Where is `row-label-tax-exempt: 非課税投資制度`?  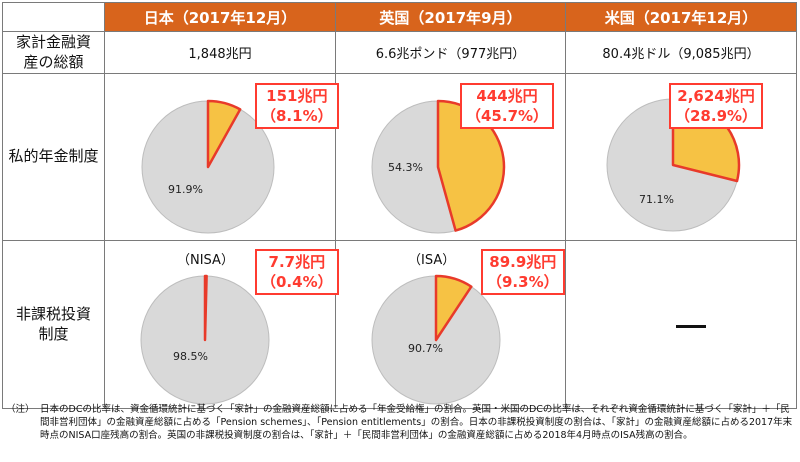
row-label-tax-exempt: 非課税投資制度 is located at coordinates (53, 324).